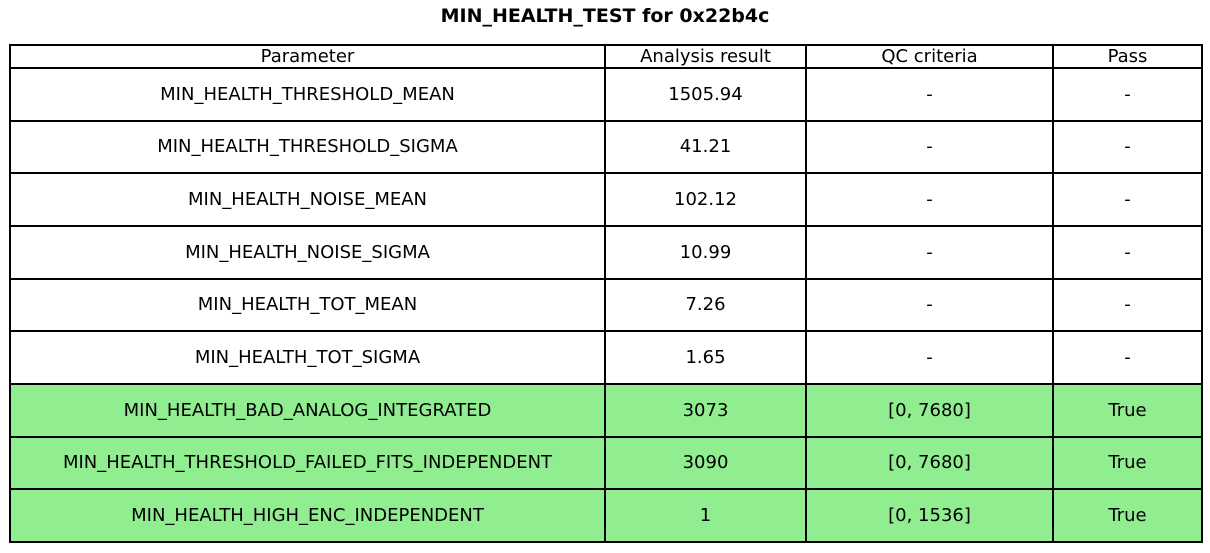 The image size is (1210, 553). What do you see at coordinates (705, 252) in the screenshot?
I see `cell-analysis-result: 10.99` at bounding box center [705, 252].